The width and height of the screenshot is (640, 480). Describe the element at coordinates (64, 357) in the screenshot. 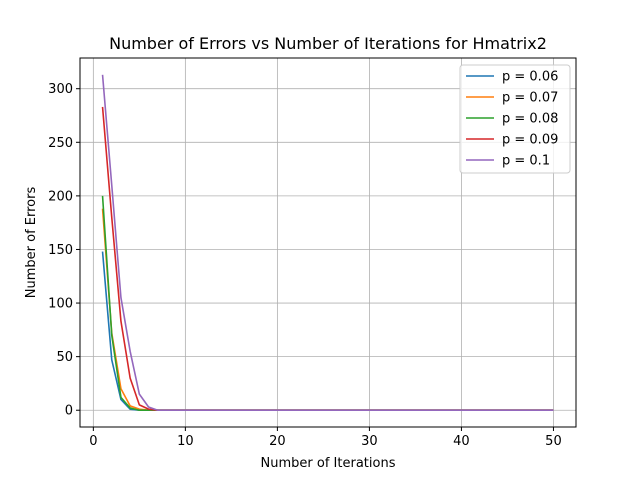

I see `y-tick-label: 50` at that location.